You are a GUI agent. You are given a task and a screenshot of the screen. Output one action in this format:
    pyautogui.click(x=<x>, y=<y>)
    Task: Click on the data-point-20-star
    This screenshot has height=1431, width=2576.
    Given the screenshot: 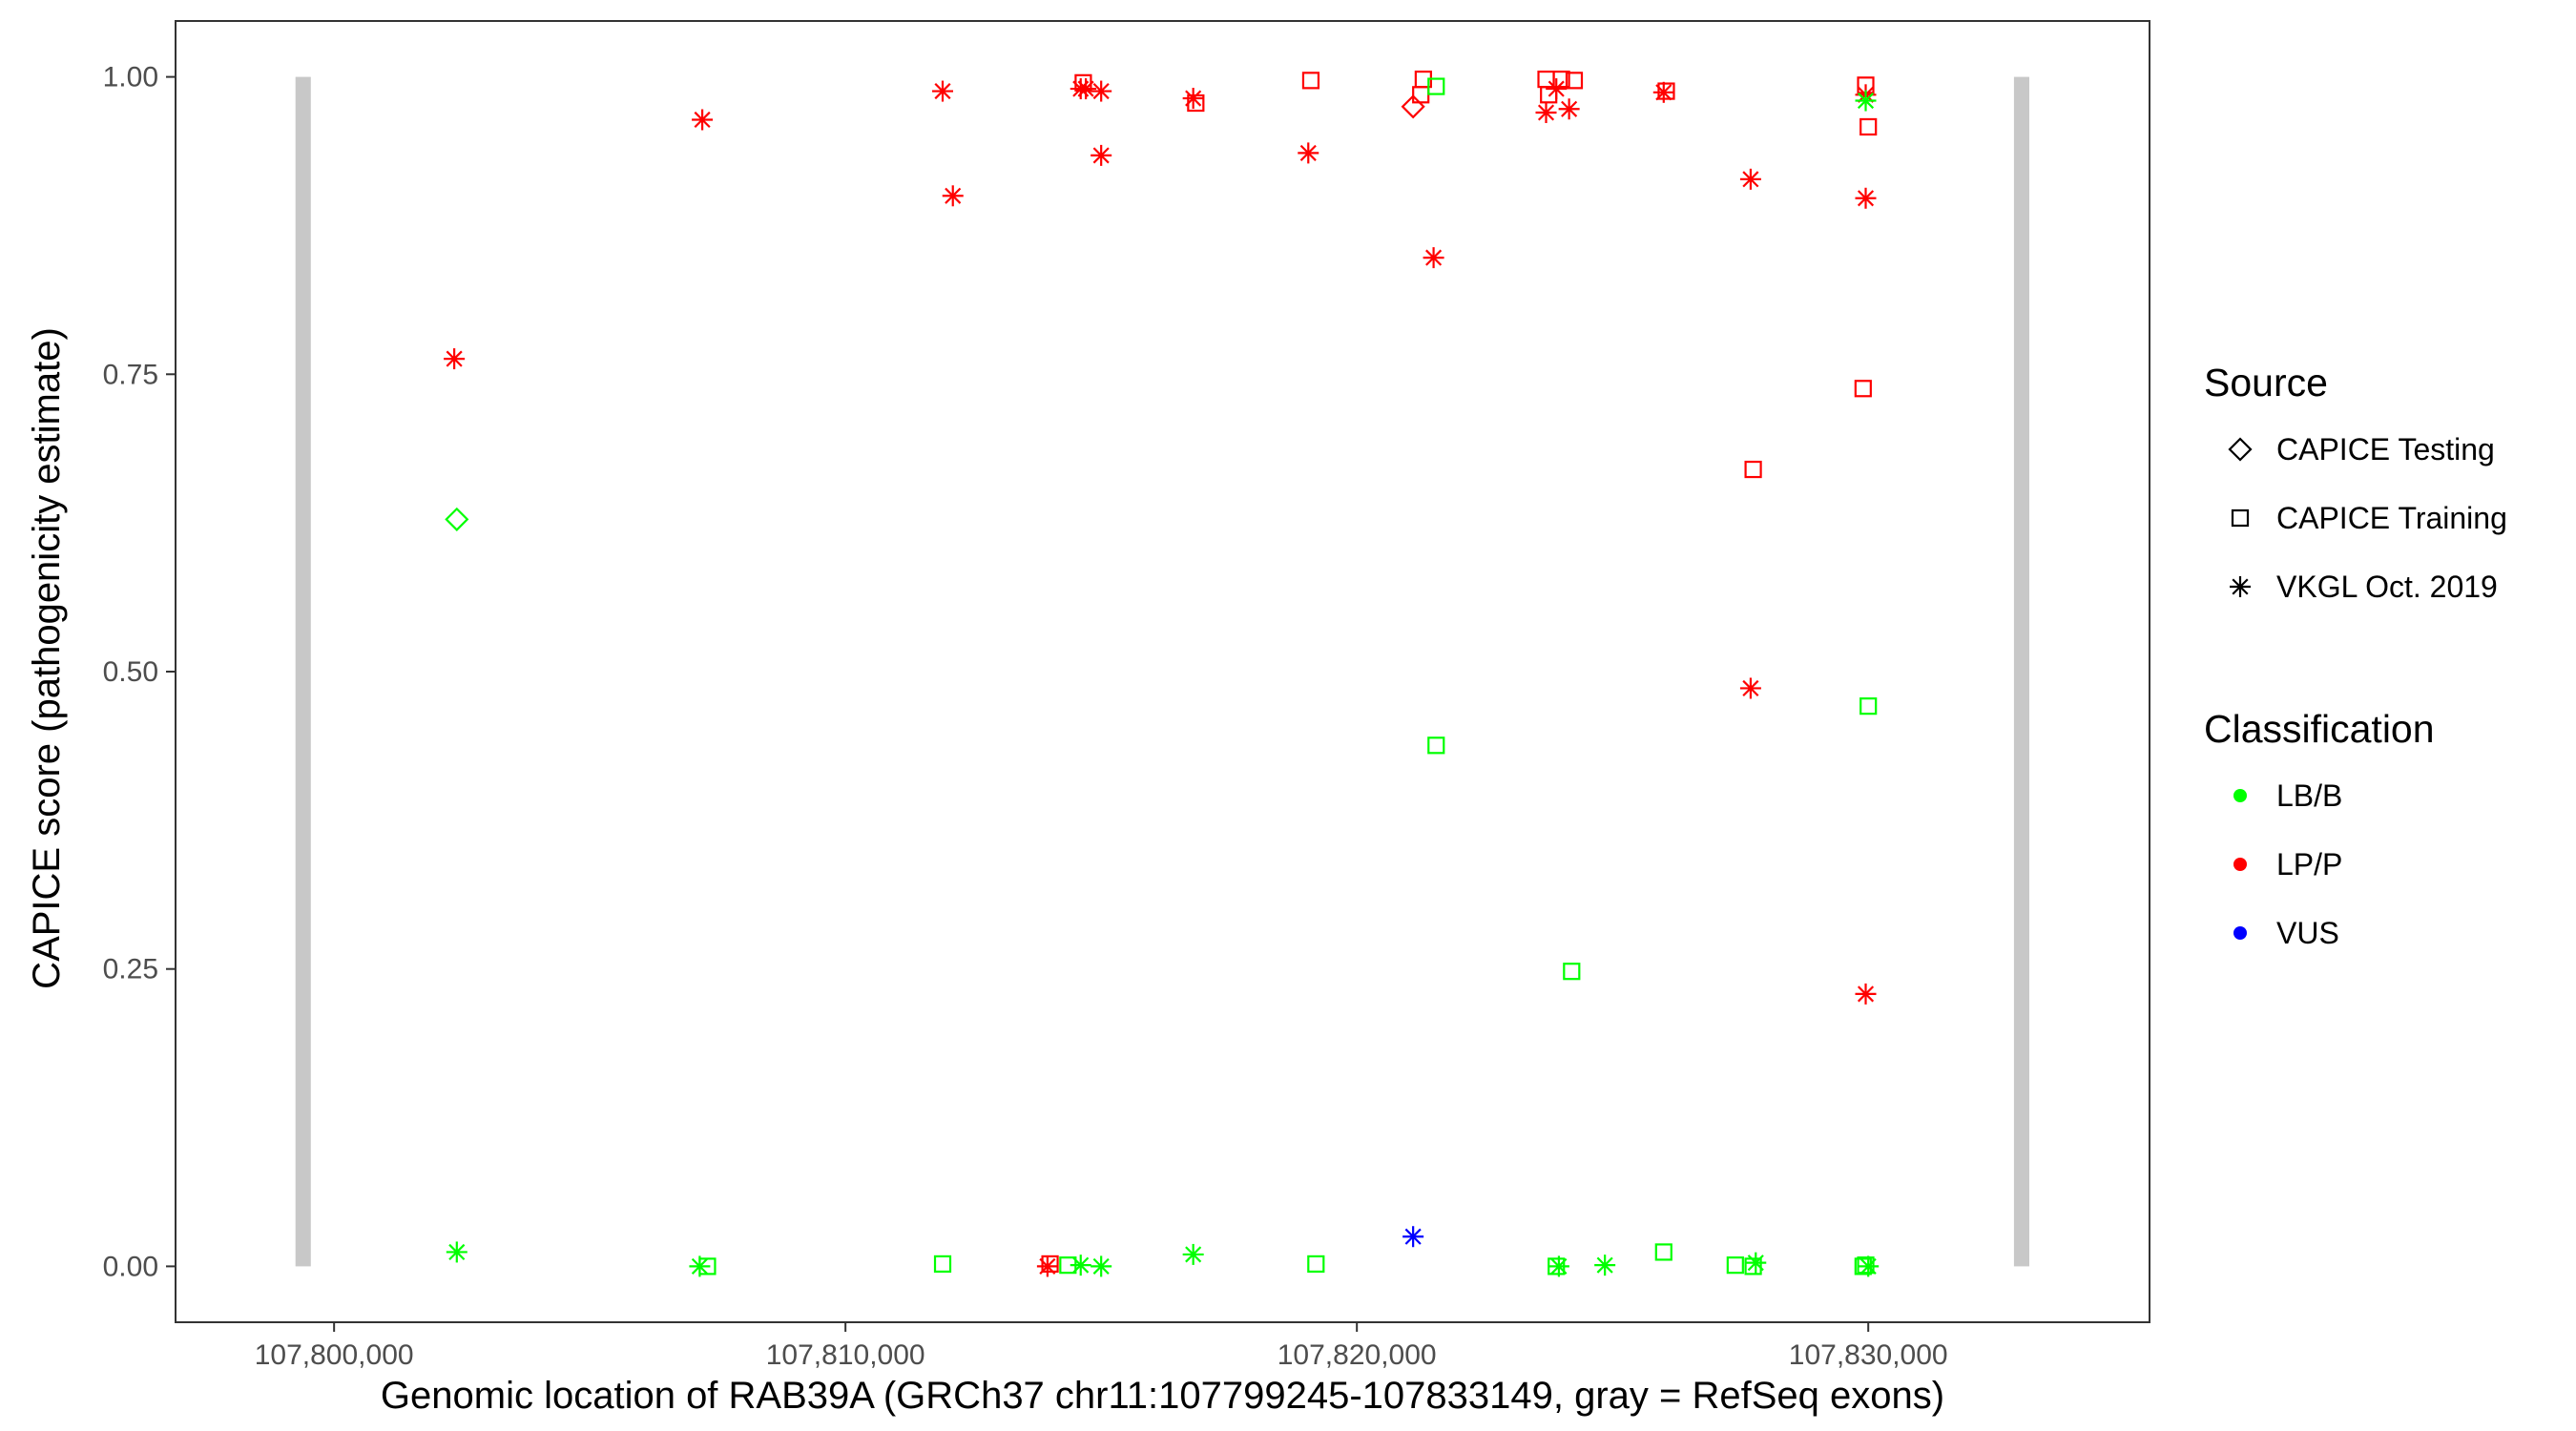 What is the action you would take?
    pyautogui.click(x=1193, y=99)
    